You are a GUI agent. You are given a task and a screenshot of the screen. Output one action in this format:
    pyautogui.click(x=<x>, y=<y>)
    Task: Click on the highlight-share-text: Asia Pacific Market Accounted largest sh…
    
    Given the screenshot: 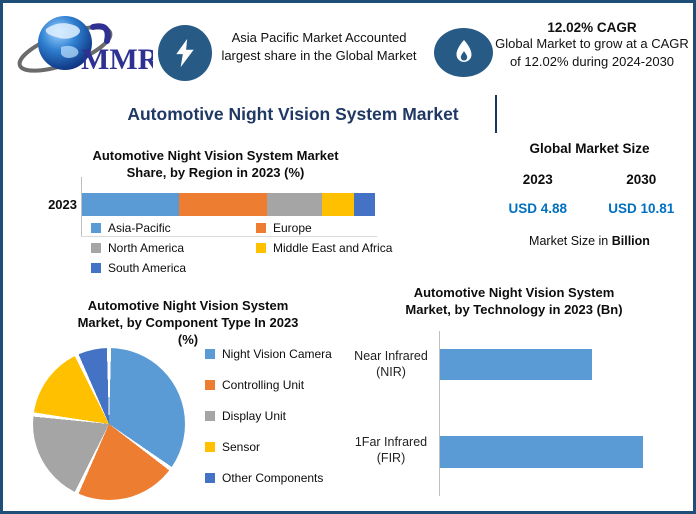 What is the action you would take?
    pyautogui.click(x=319, y=46)
    